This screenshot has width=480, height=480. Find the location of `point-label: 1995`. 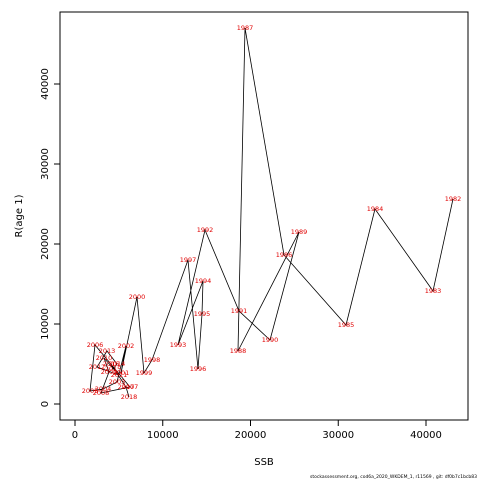

point-label: 1995 is located at coordinates (202, 314).